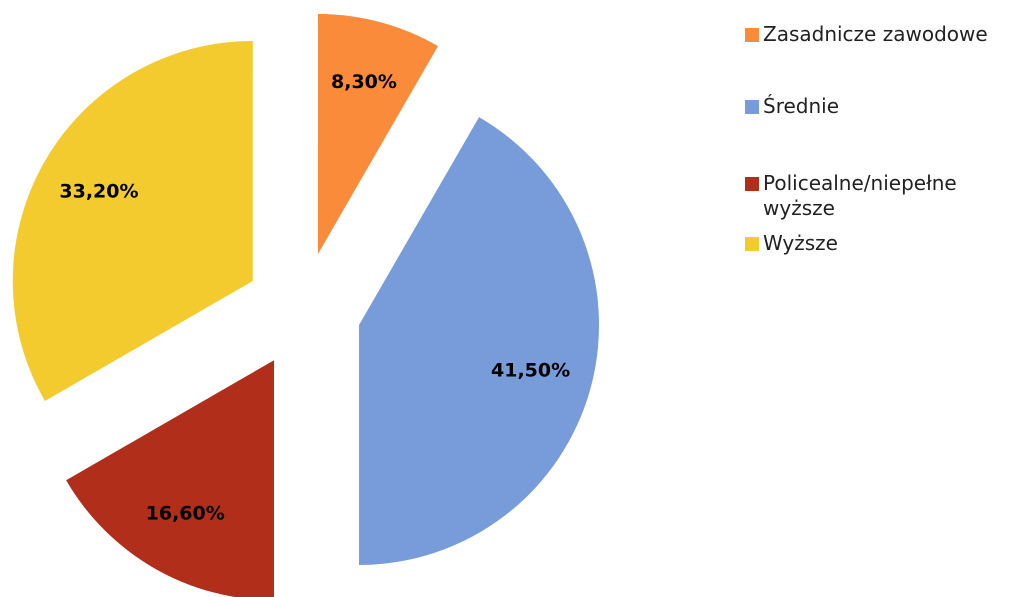 This screenshot has width=1035, height=597. I want to click on data-label: 33,20%, so click(98, 192).